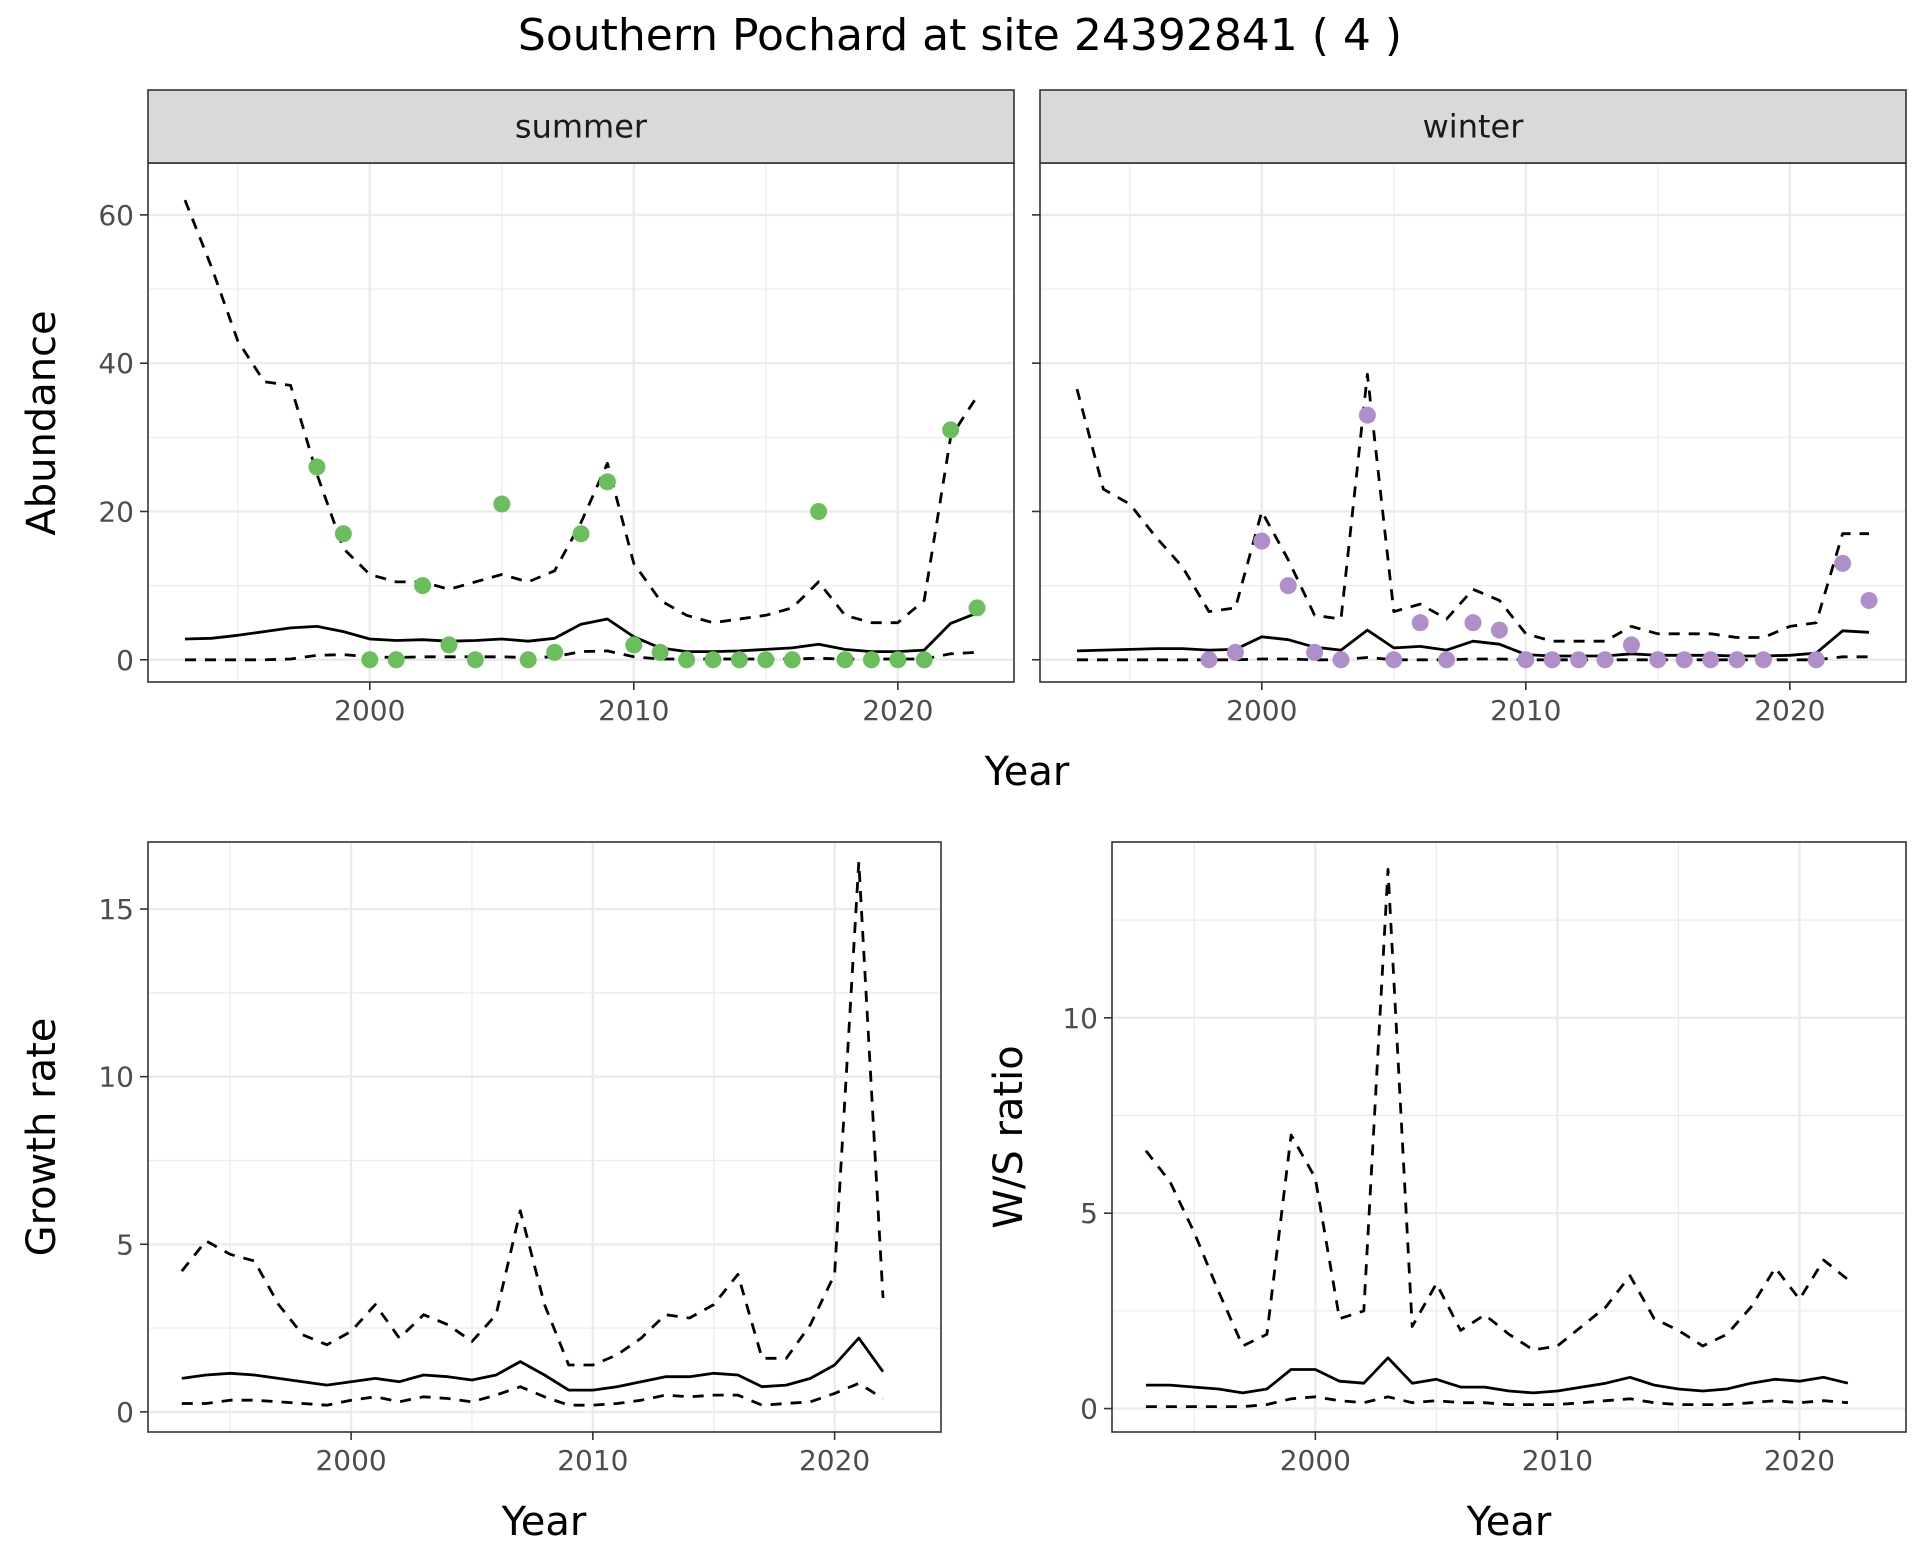  What do you see at coordinates (116, 363) in the screenshot?
I see `y-tick-label: 40` at bounding box center [116, 363].